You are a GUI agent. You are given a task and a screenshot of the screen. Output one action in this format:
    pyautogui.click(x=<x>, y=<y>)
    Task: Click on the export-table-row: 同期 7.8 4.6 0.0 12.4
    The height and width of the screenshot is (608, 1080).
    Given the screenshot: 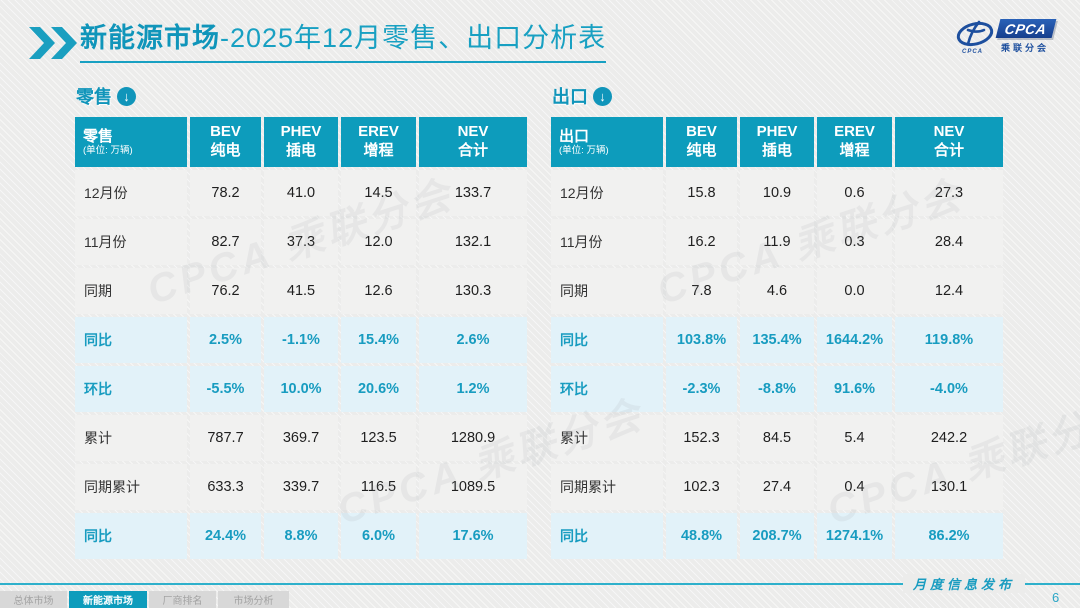 What is the action you would take?
    pyautogui.click(x=777, y=291)
    